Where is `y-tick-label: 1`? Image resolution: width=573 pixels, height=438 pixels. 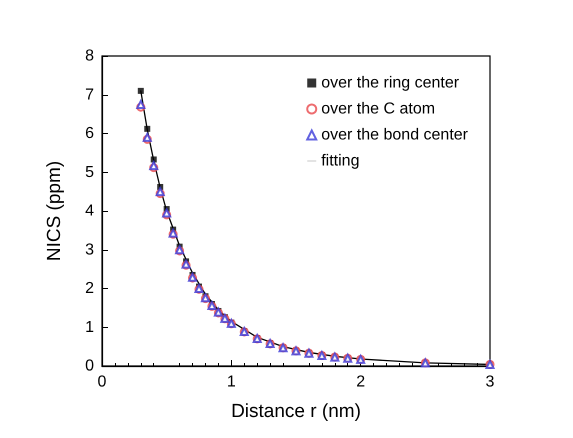
y-tick-label: 1 is located at coordinates (89, 327).